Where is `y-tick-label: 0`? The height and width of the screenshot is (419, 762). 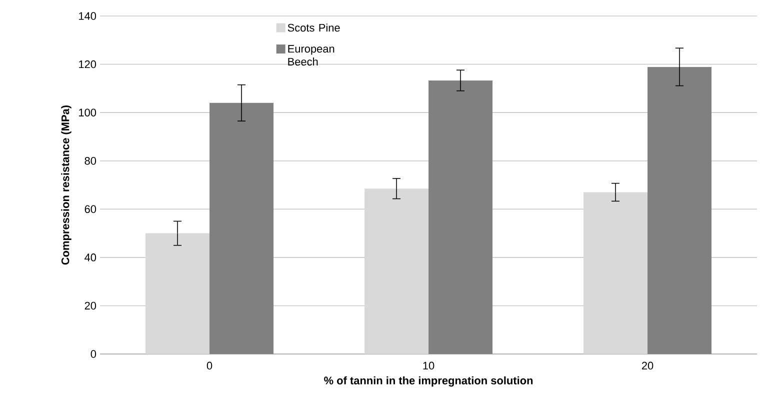
y-tick-label: 0 is located at coordinates (93, 354).